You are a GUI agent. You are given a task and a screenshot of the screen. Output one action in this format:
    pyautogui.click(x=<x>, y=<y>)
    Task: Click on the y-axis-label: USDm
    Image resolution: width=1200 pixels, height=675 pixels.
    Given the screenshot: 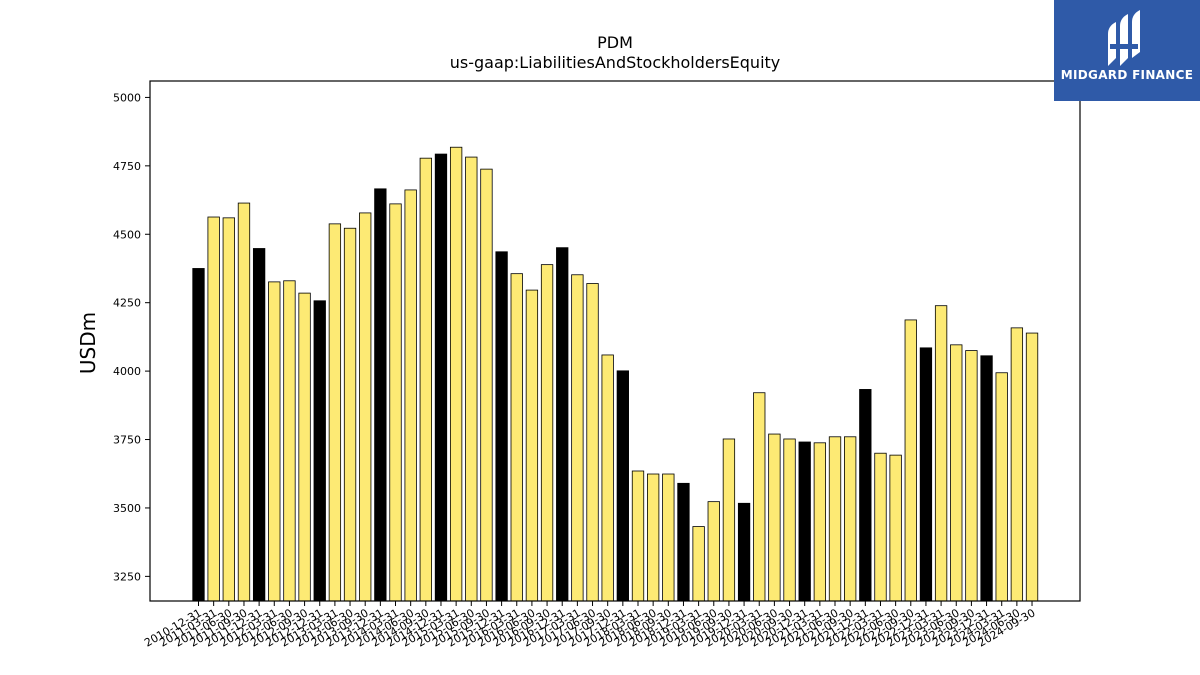 What is the action you would take?
    pyautogui.click(x=88, y=343)
    